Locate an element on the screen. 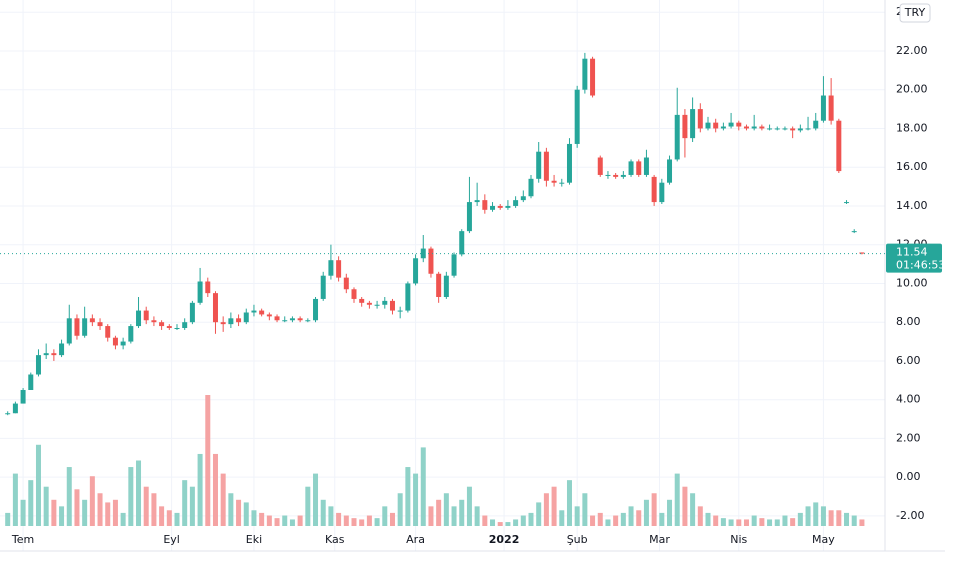 This screenshot has height=569, width=960. y-tick-label: 0.00 is located at coordinates (908, 476).